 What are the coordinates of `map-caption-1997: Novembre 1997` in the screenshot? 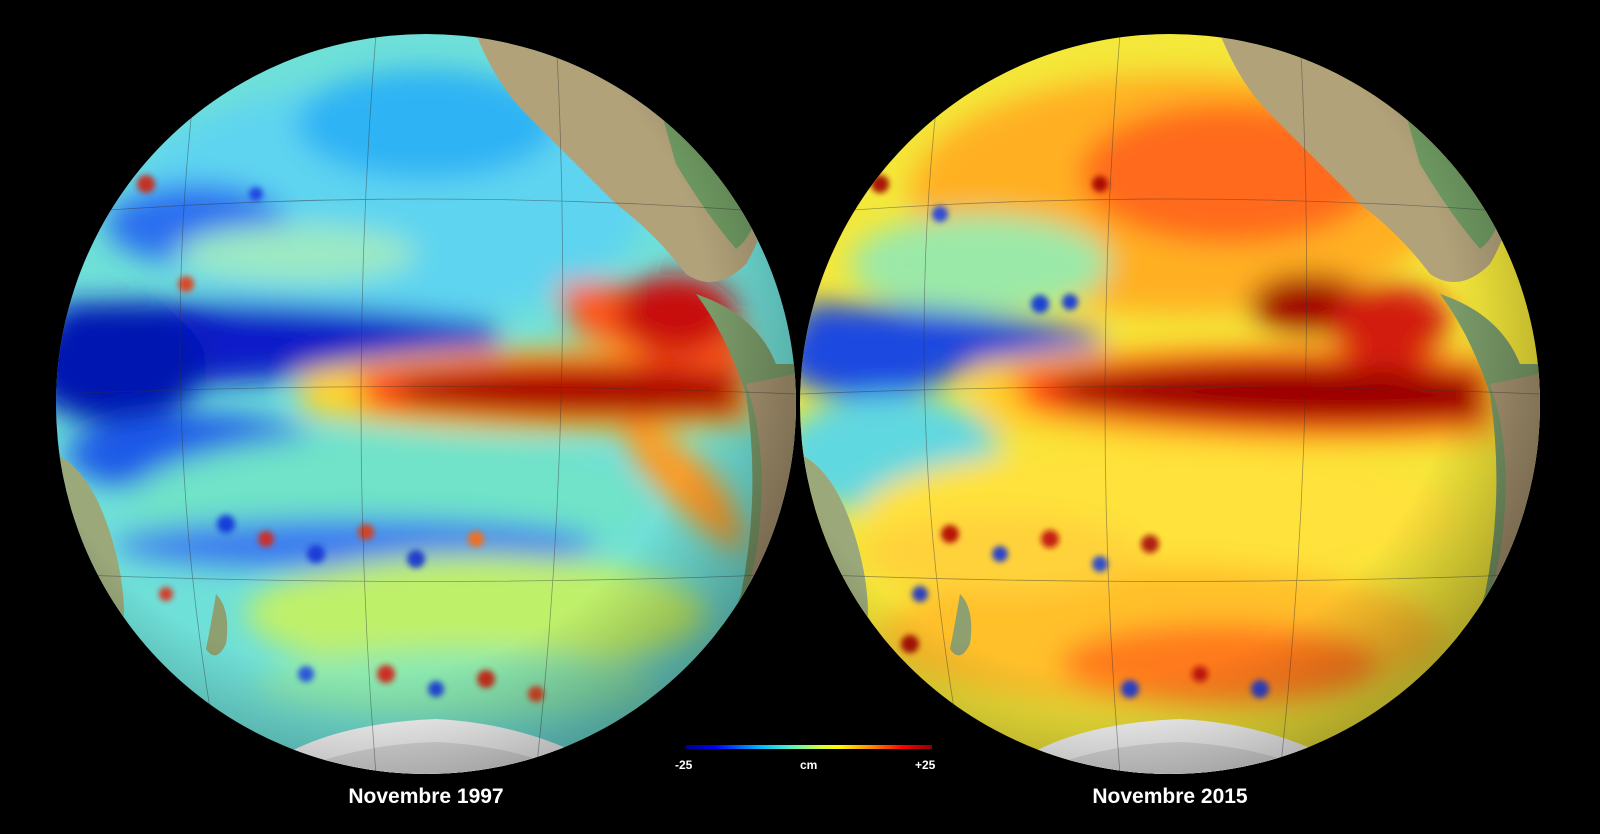 It's located at (426, 796).